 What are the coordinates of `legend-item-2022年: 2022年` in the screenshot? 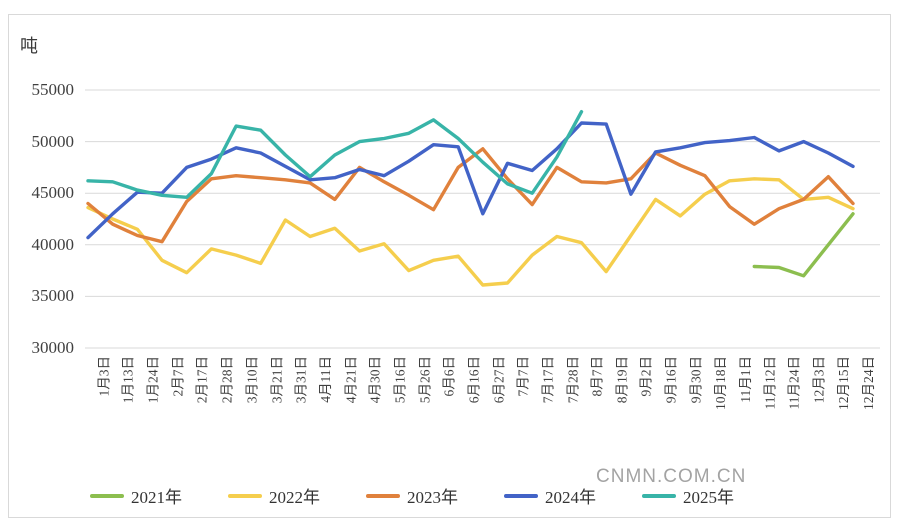 It's located at (297, 495).